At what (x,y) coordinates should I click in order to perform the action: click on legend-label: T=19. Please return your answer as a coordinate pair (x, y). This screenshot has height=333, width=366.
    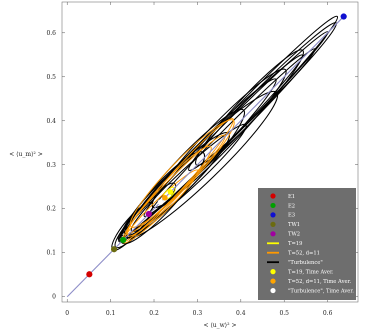
    Looking at the image, I should click on (295, 244).